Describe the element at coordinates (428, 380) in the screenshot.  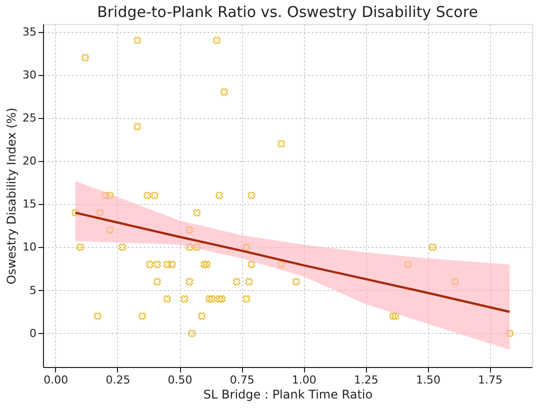
I see `x-tick-label: 1.50` at that location.